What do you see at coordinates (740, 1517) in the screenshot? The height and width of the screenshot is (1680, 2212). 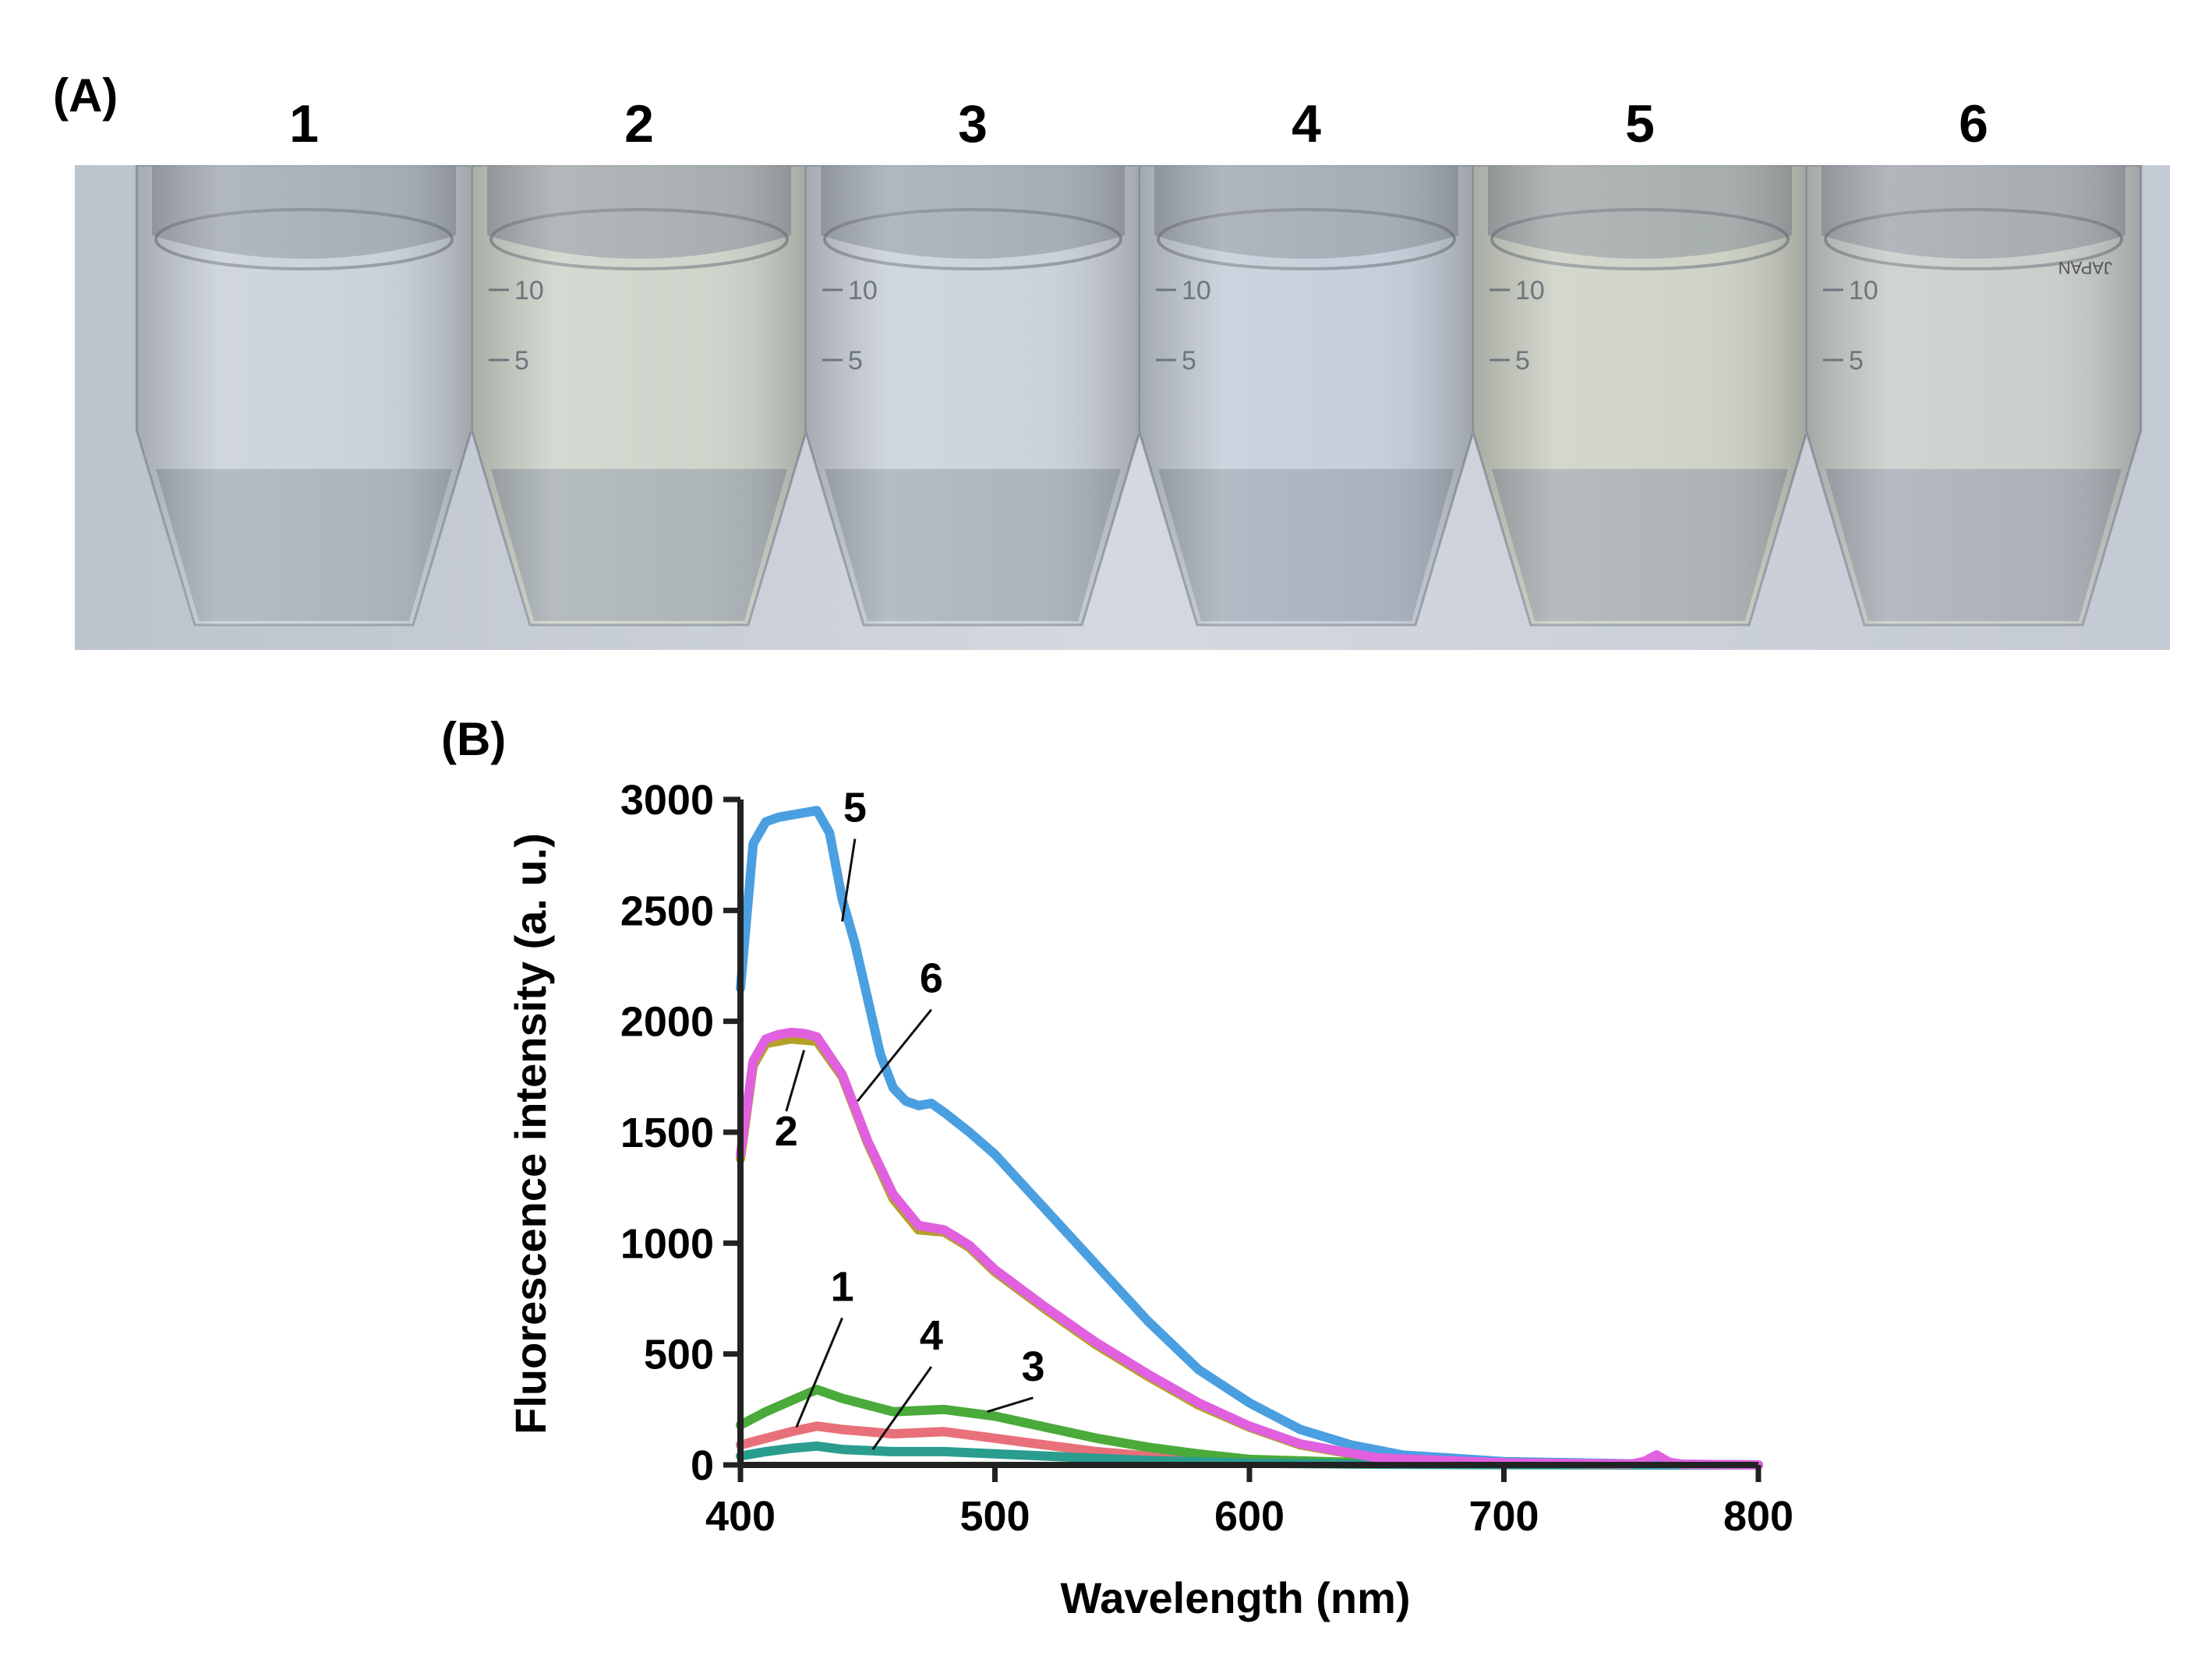 I see `x-tick-label: 400` at bounding box center [740, 1517].